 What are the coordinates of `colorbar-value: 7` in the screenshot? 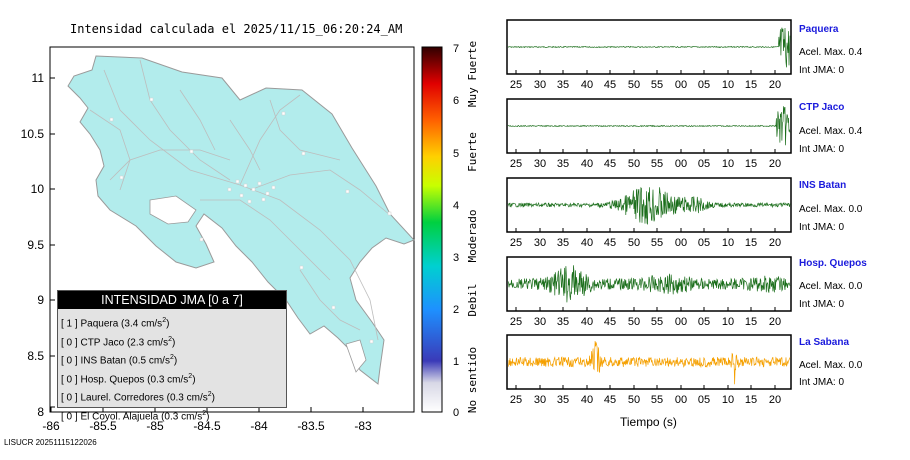 It's located at (456, 49).